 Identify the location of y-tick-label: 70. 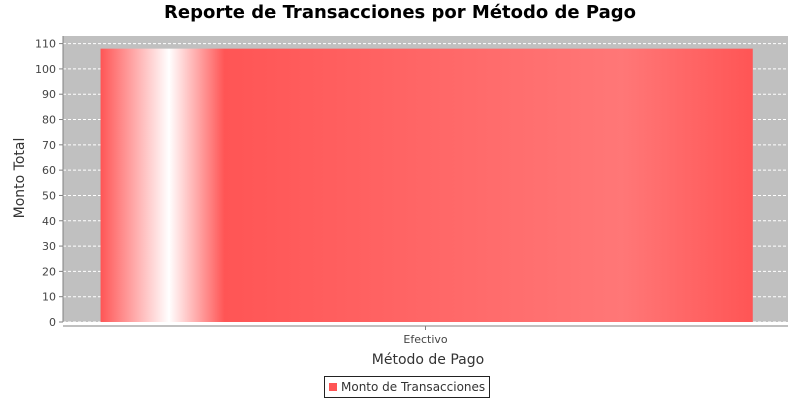
(49, 145).